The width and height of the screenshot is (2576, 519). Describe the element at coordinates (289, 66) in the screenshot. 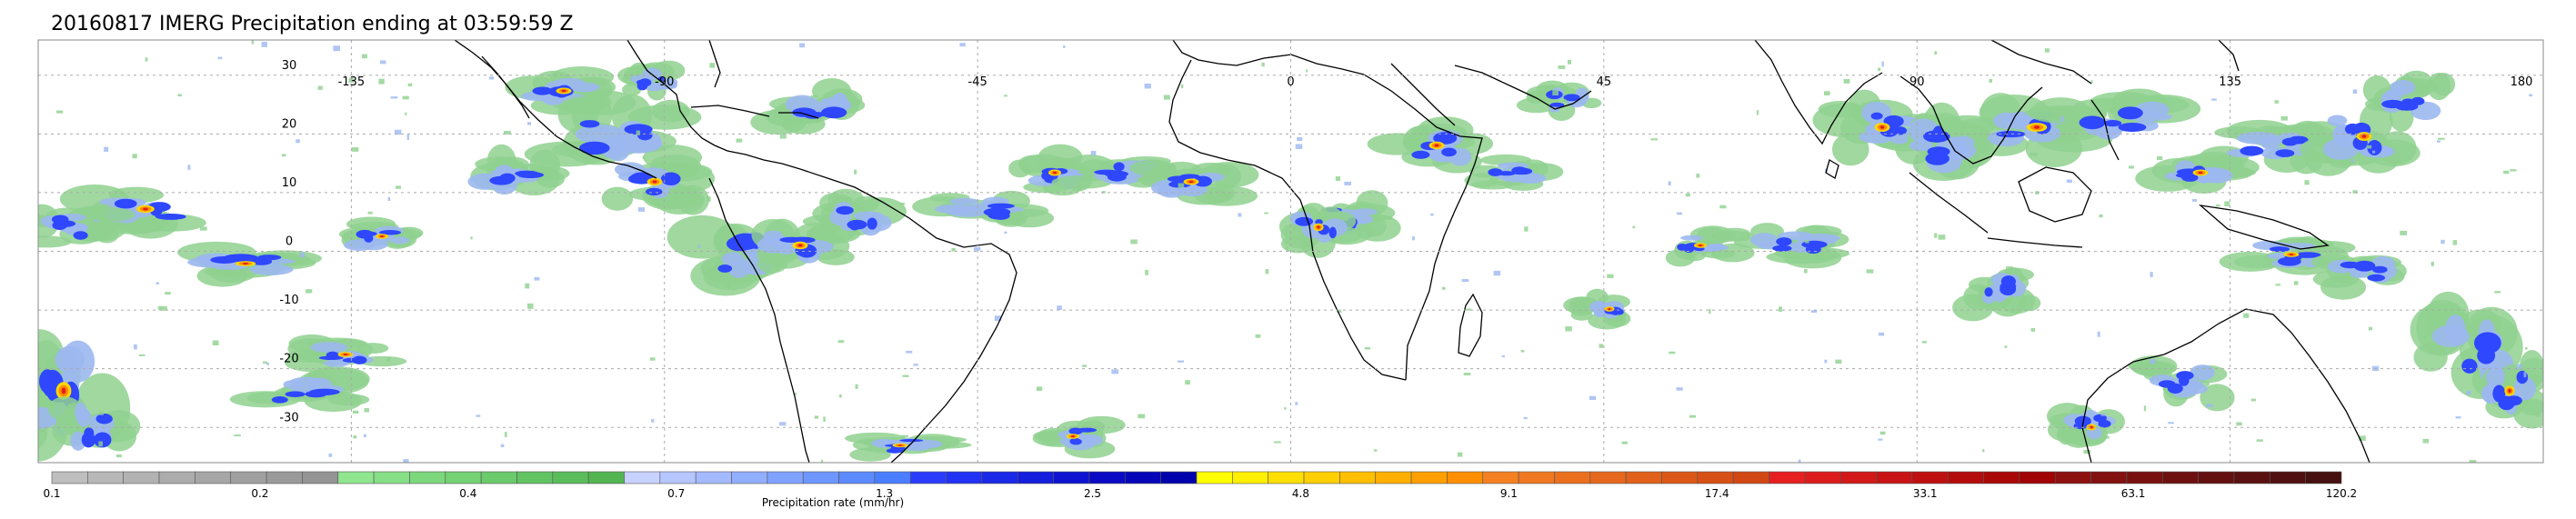

I see `lat-label: 30` at that location.